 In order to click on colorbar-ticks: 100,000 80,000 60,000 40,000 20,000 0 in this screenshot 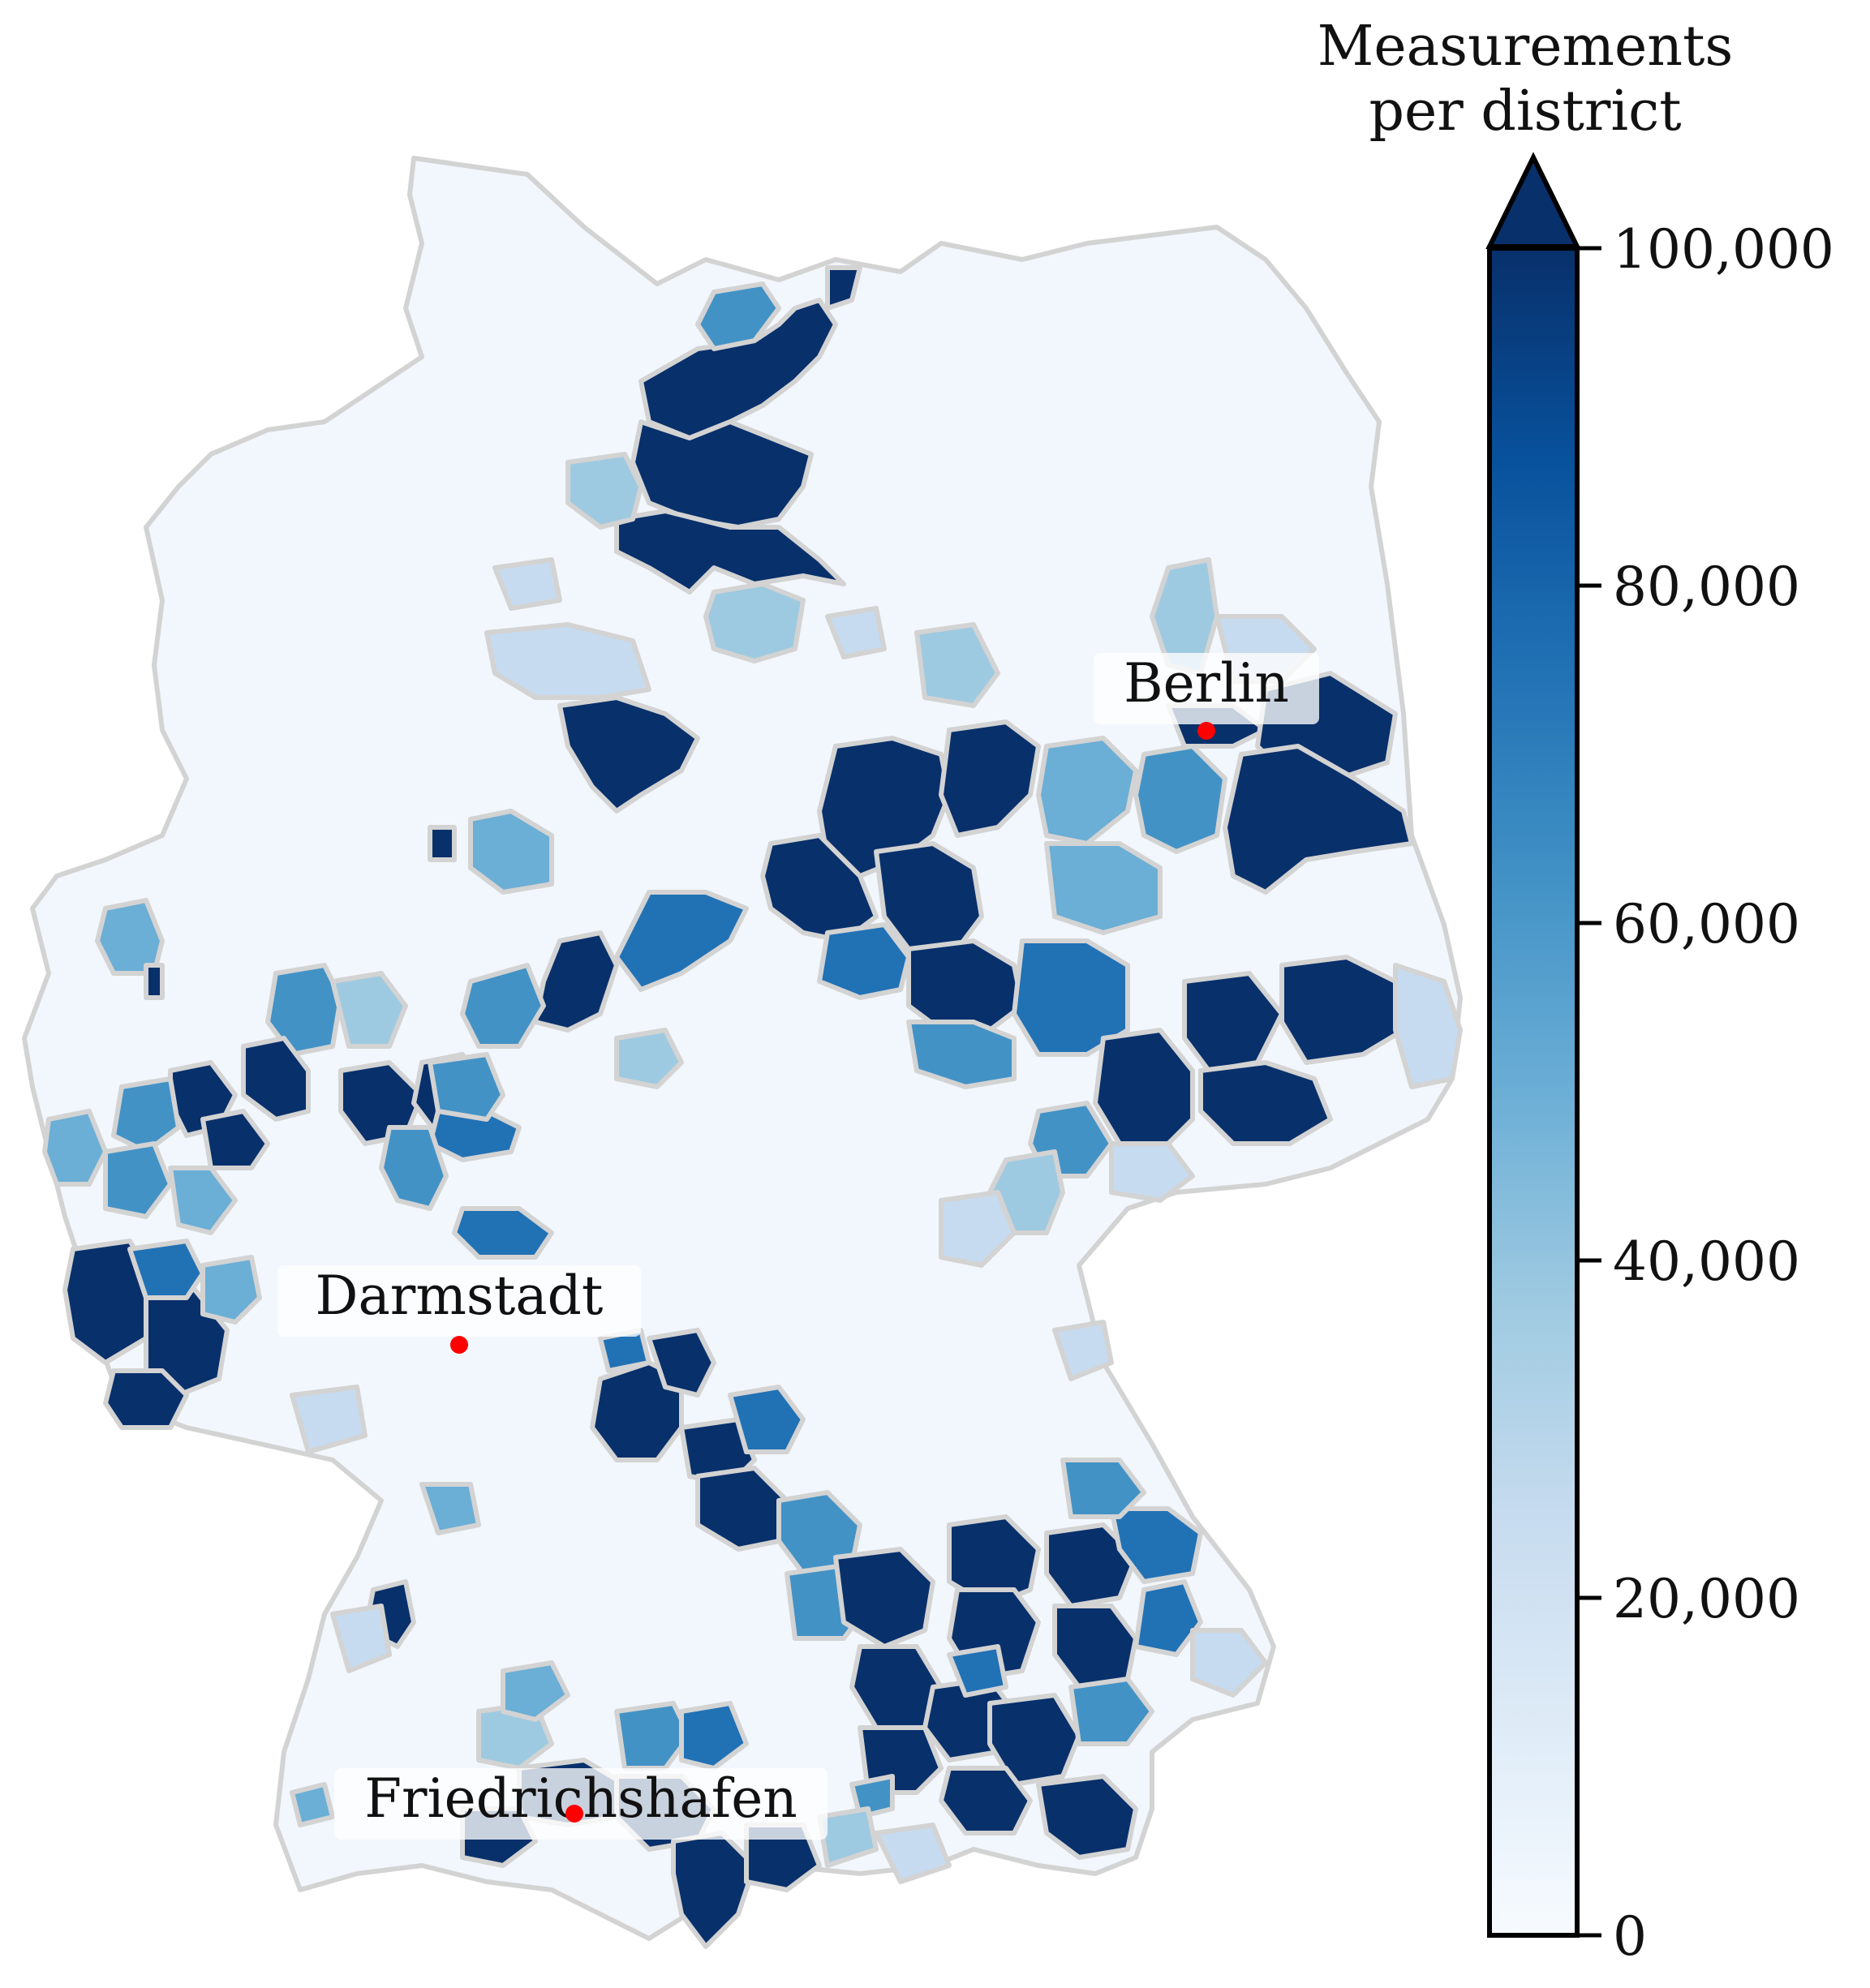, I will do `click(1705, 1093)`.